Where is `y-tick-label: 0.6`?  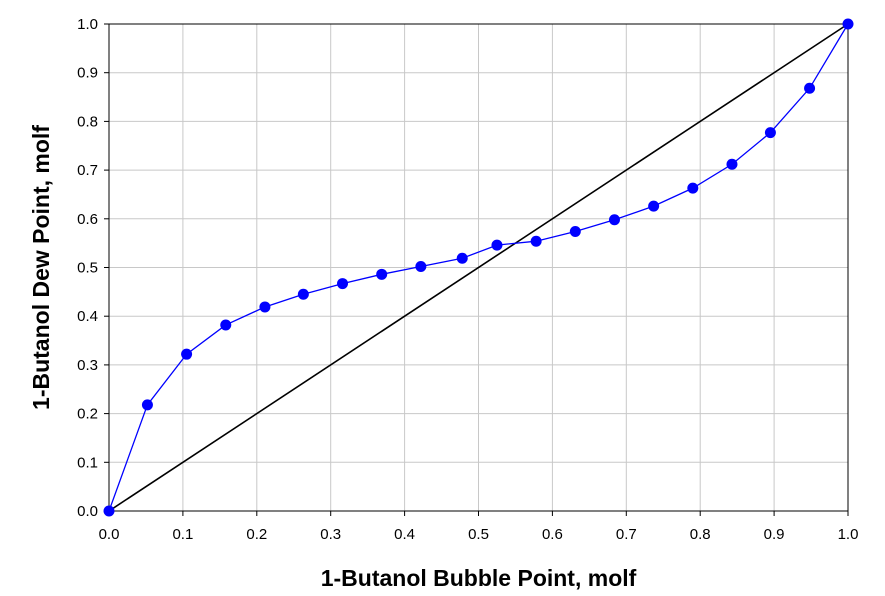 y-tick-label: 0.6 is located at coordinates (87, 219).